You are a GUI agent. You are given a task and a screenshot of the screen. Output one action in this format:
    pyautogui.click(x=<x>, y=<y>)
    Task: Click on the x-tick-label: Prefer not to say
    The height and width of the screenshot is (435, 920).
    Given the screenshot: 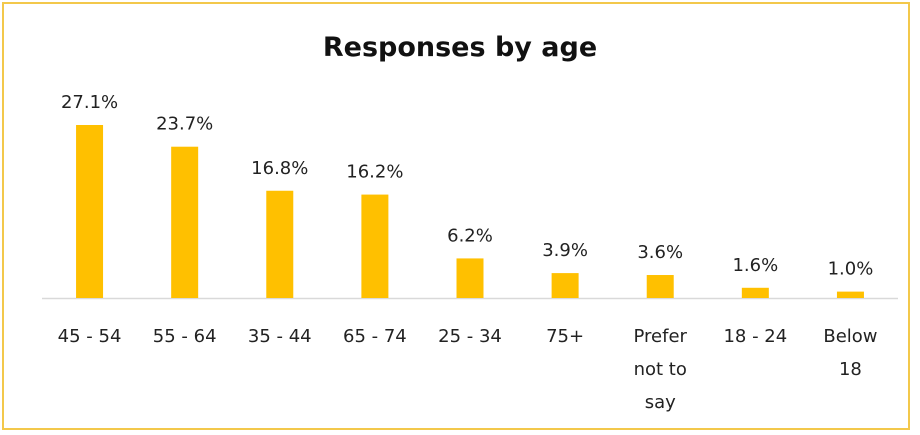 What is the action you would take?
    pyautogui.click(x=661, y=369)
    